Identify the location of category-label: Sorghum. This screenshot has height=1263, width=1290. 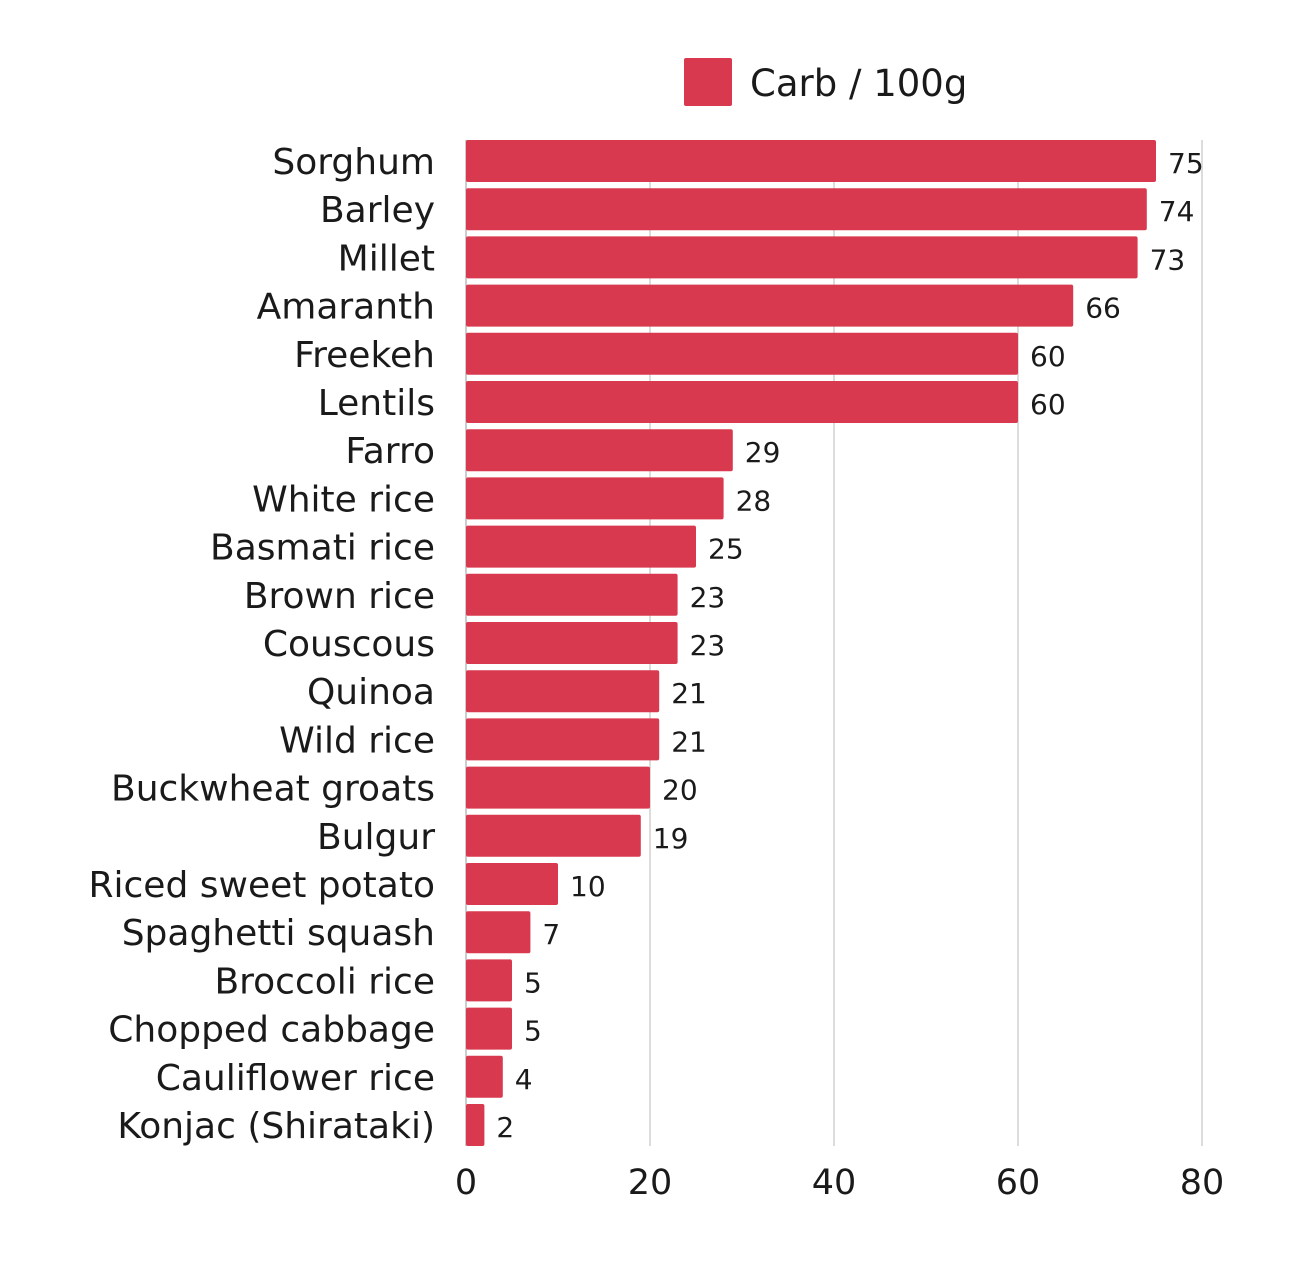
(353, 162).